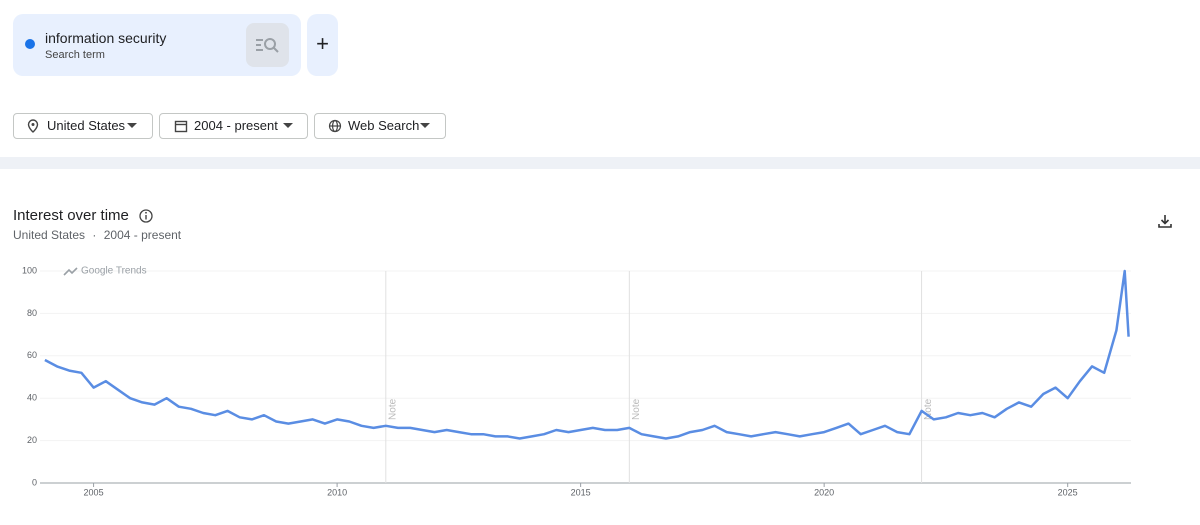  What do you see at coordinates (1068, 492) in the screenshot?
I see `x-tick-label: 2025` at bounding box center [1068, 492].